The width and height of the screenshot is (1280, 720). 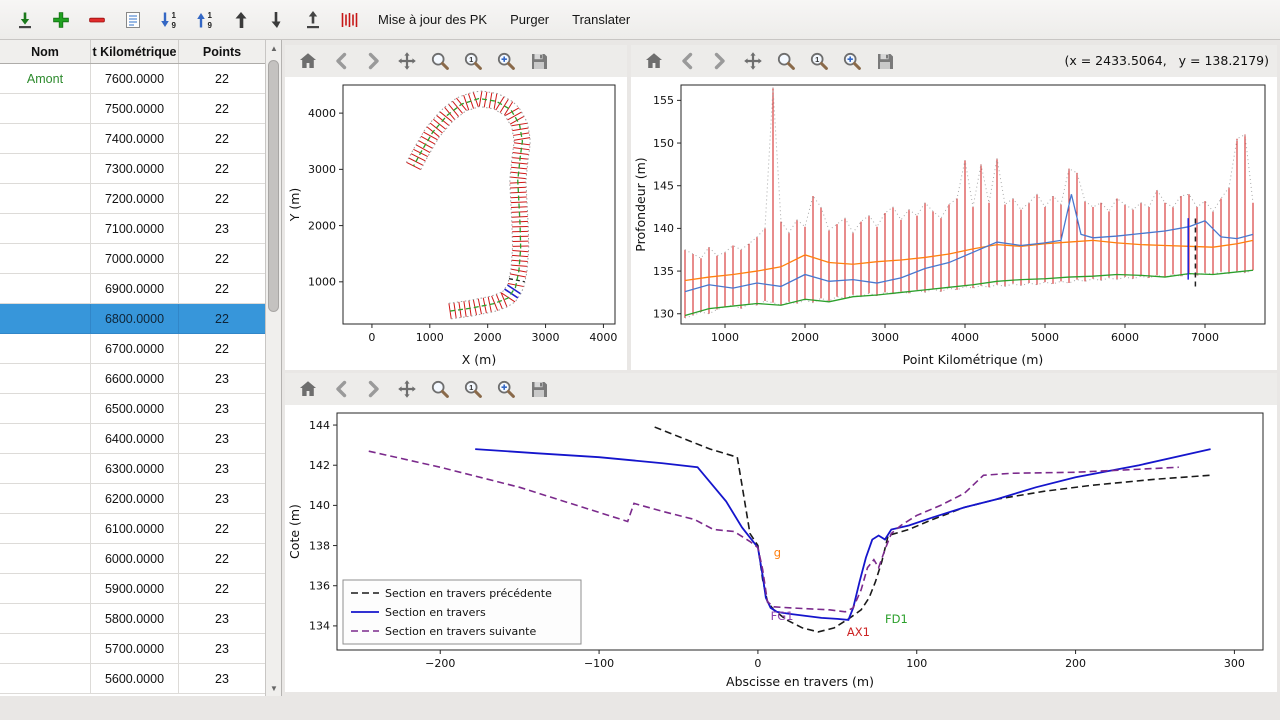 I want to click on move-down-button, so click(x=276, y=20).